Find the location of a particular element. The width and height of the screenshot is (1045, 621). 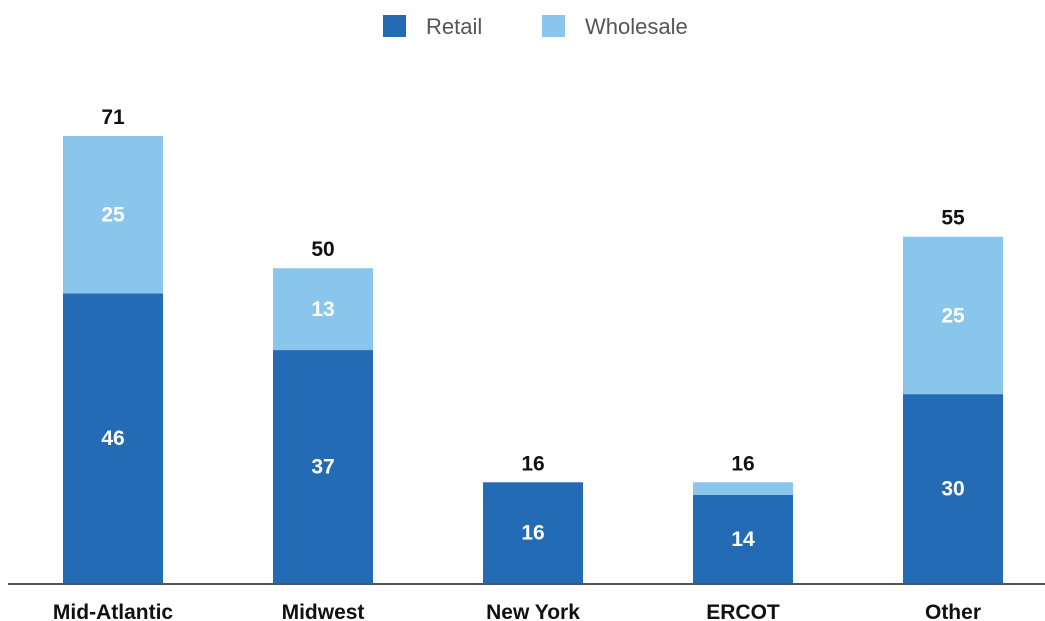

data-label-wholesale-mid-atlantic: 25 is located at coordinates (113, 215).